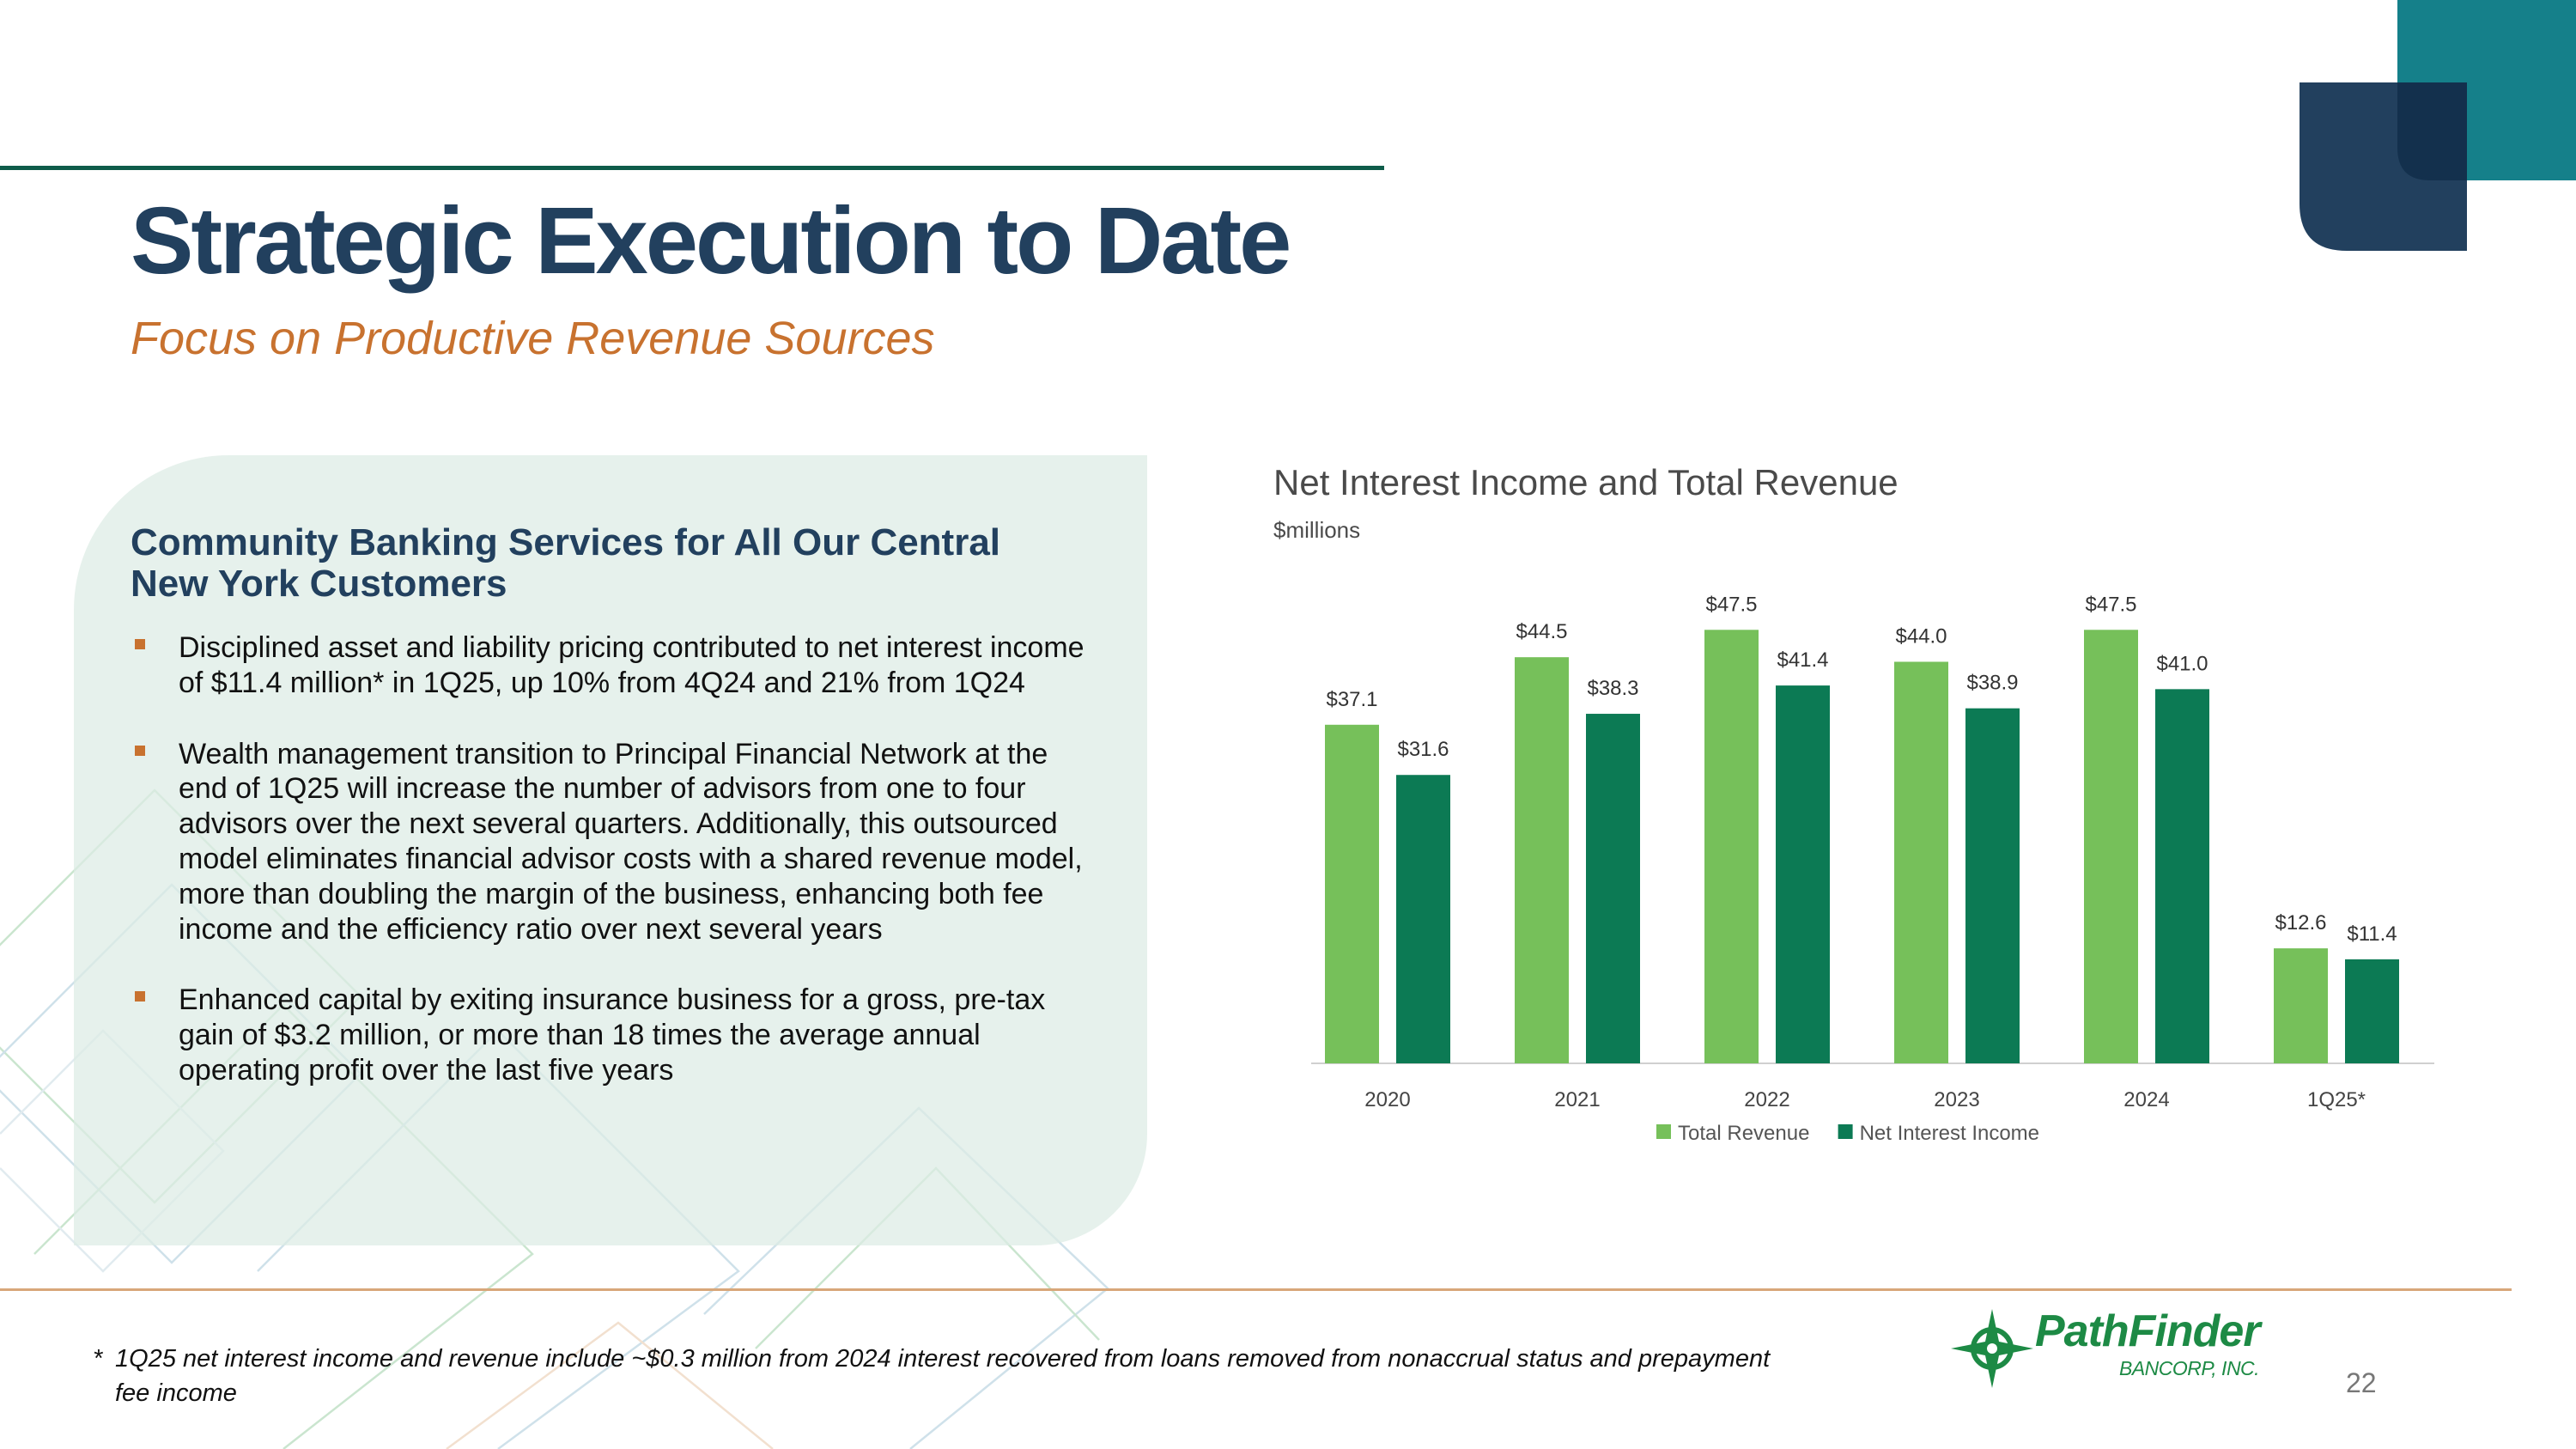  Describe the element at coordinates (1542, 631) in the screenshot. I see `data-label: $44.5` at that location.